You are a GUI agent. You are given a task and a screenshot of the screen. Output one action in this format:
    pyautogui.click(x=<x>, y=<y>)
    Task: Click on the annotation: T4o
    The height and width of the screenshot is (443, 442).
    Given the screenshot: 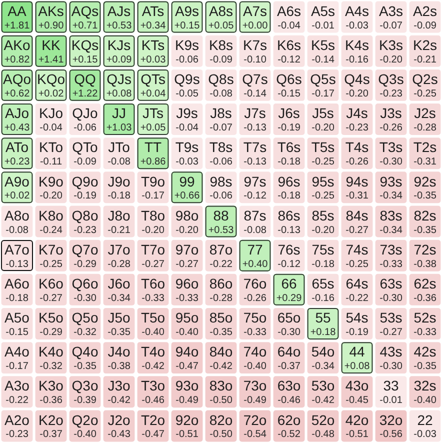 What is the action you would take?
    pyautogui.click(x=153, y=352)
    